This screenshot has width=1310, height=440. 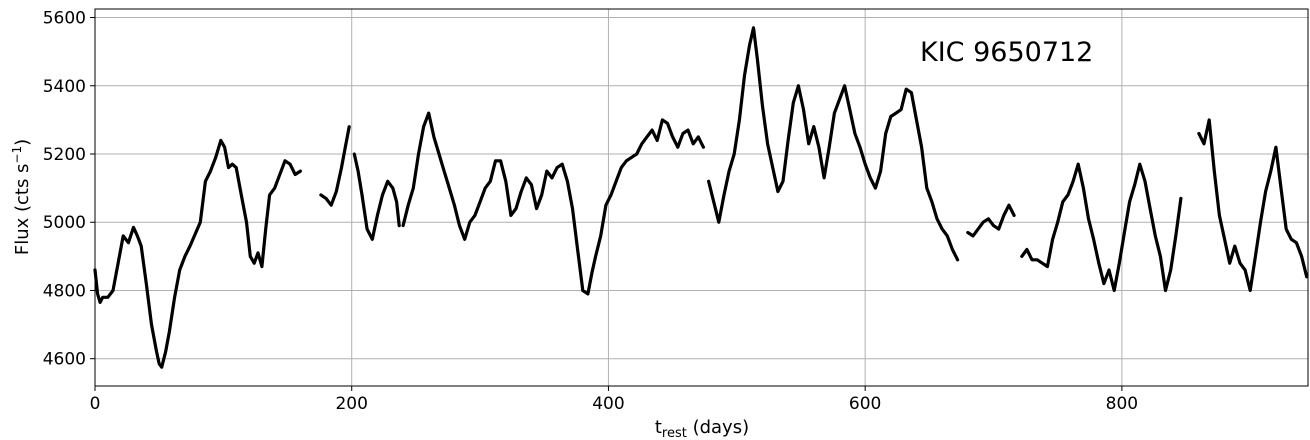 I want to click on y-tick-label: 5600, so click(x=64, y=19).